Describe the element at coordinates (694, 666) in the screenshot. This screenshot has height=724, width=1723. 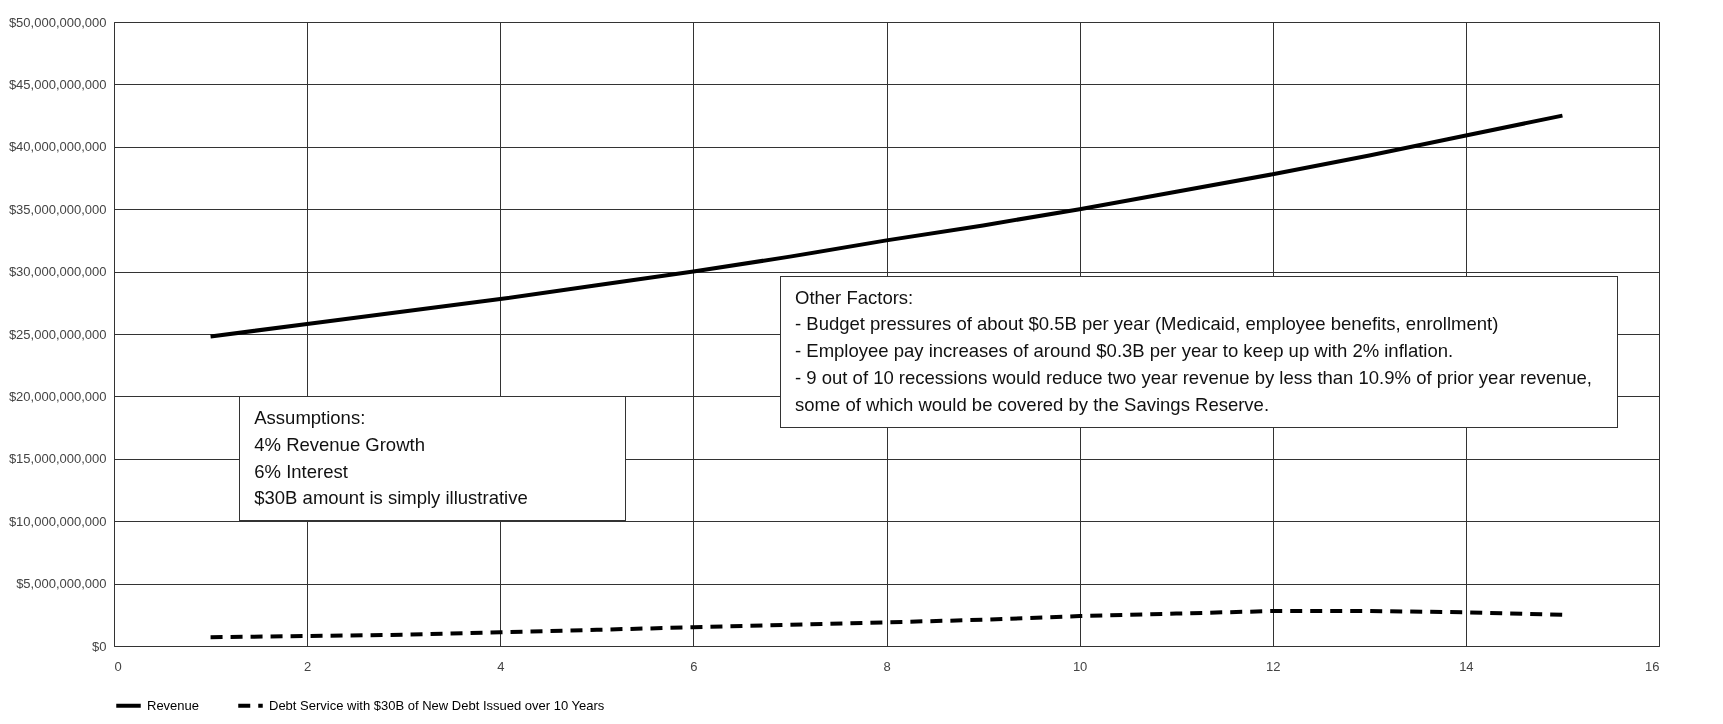
I see `x-tick-label: 6` at that location.